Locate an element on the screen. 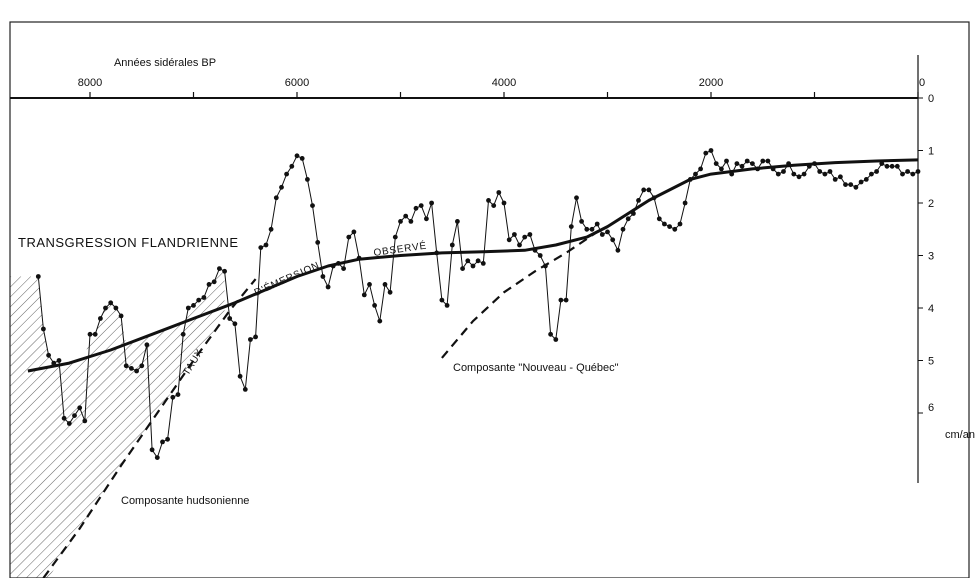 The width and height of the screenshot is (979, 578). x-axis-title: Années sidérales BP is located at coordinates (165, 63).